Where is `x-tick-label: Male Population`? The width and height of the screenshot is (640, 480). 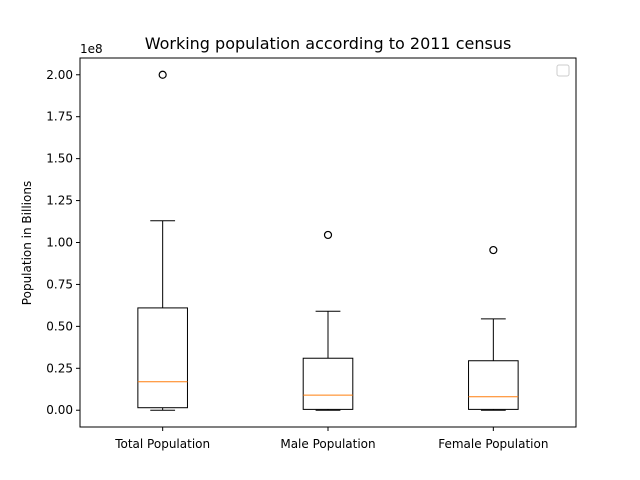
x-tick-label: Male Population is located at coordinates (327, 444).